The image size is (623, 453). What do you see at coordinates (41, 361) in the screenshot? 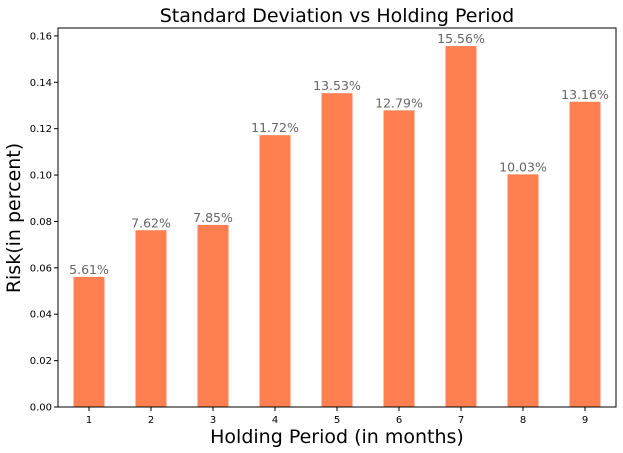
I see `y-tick-label: 0.02` at bounding box center [41, 361].